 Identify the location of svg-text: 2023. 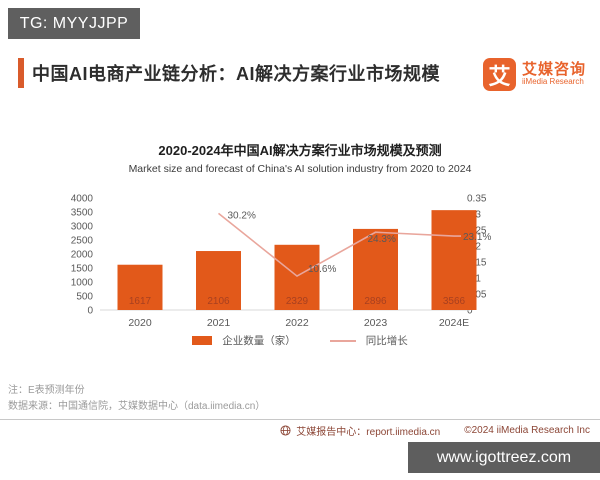
(376, 323).